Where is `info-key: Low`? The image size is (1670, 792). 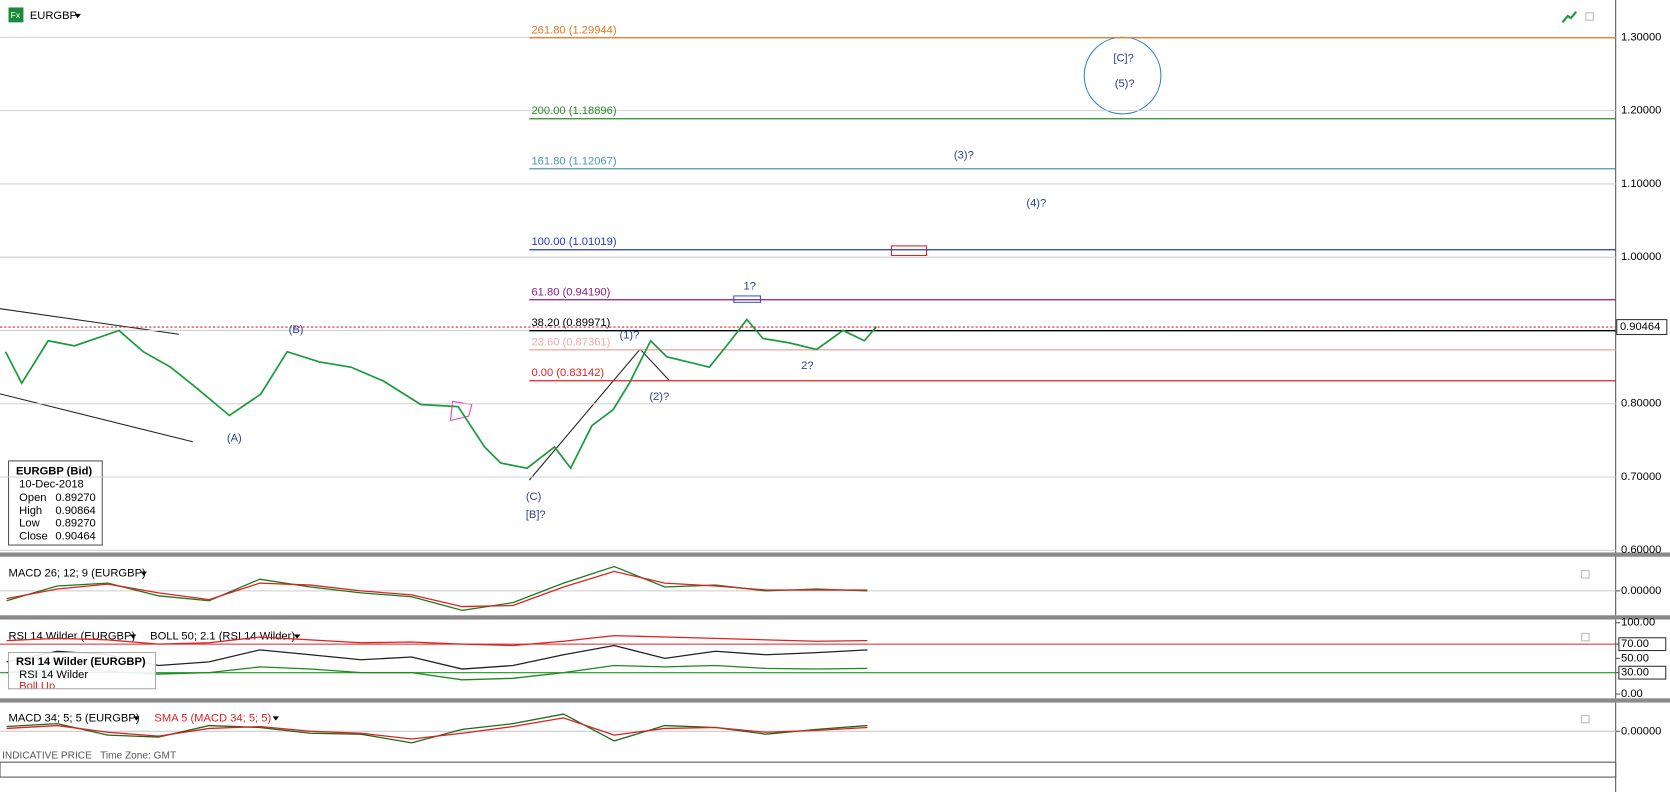
info-key: Low is located at coordinates (29, 524).